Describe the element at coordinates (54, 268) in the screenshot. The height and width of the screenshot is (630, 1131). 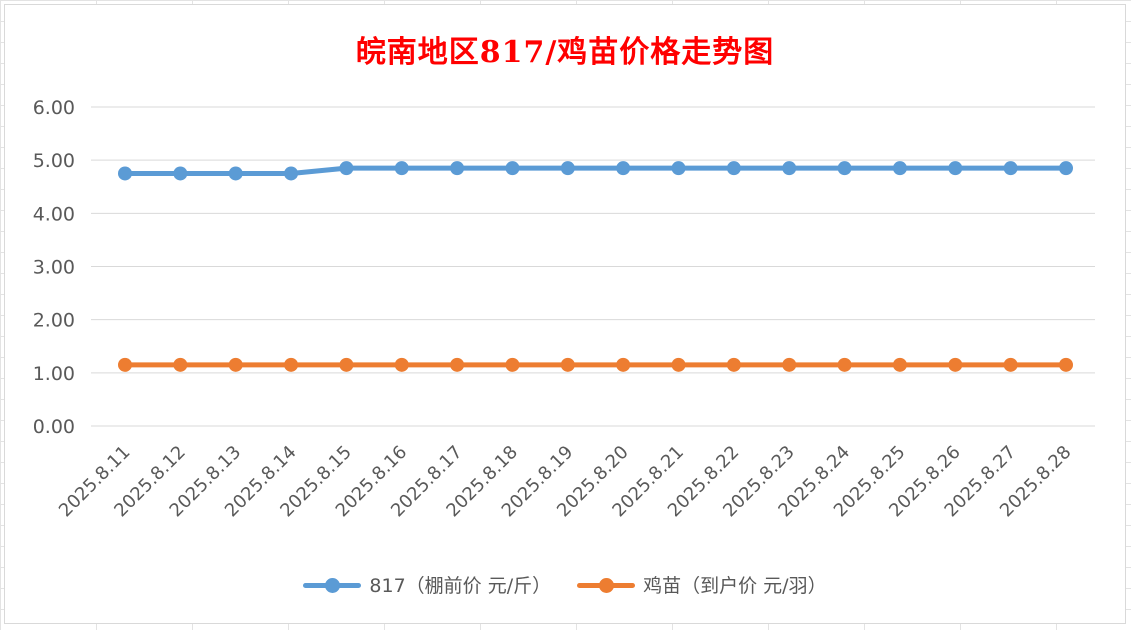
I see `y-tick-label: 3.00` at that location.